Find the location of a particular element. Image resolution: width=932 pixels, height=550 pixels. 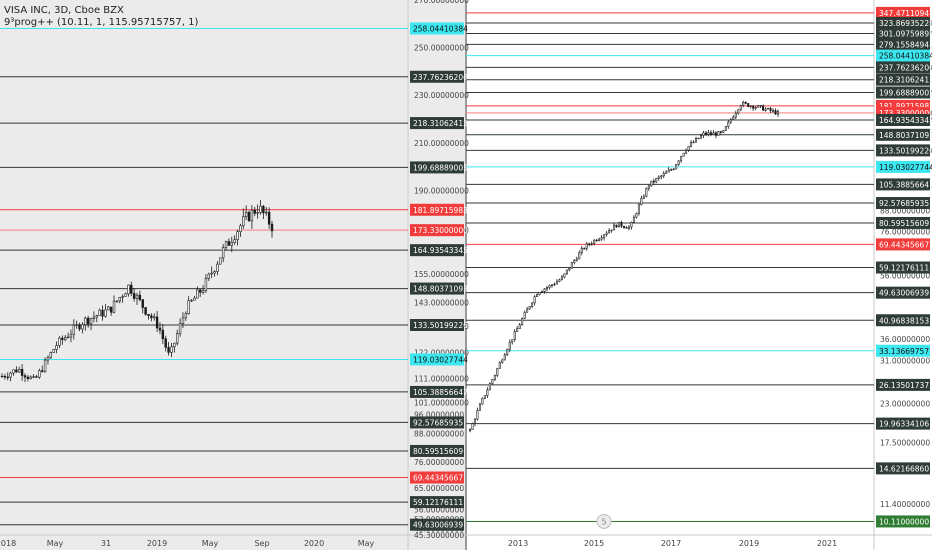

level-label: 258.04410384 is located at coordinates (440, 28).